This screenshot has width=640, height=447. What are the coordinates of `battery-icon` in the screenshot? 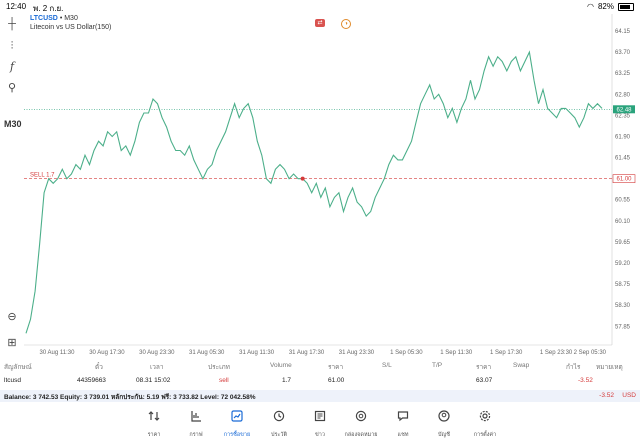 It's located at (626, 6).